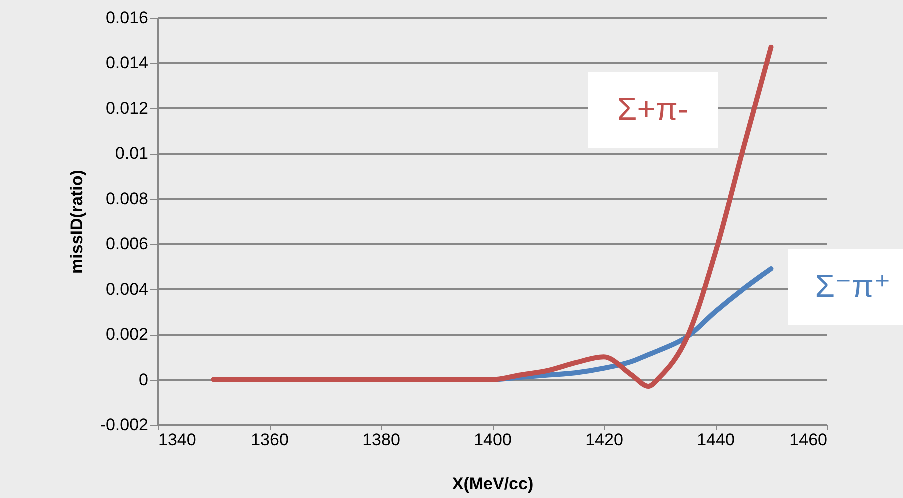 This screenshot has height=498, width=903. What do you see at coordinates (716, 440) in the screenshot?
I see `x-tick-label: 1440` at bounding box center [716, 440].